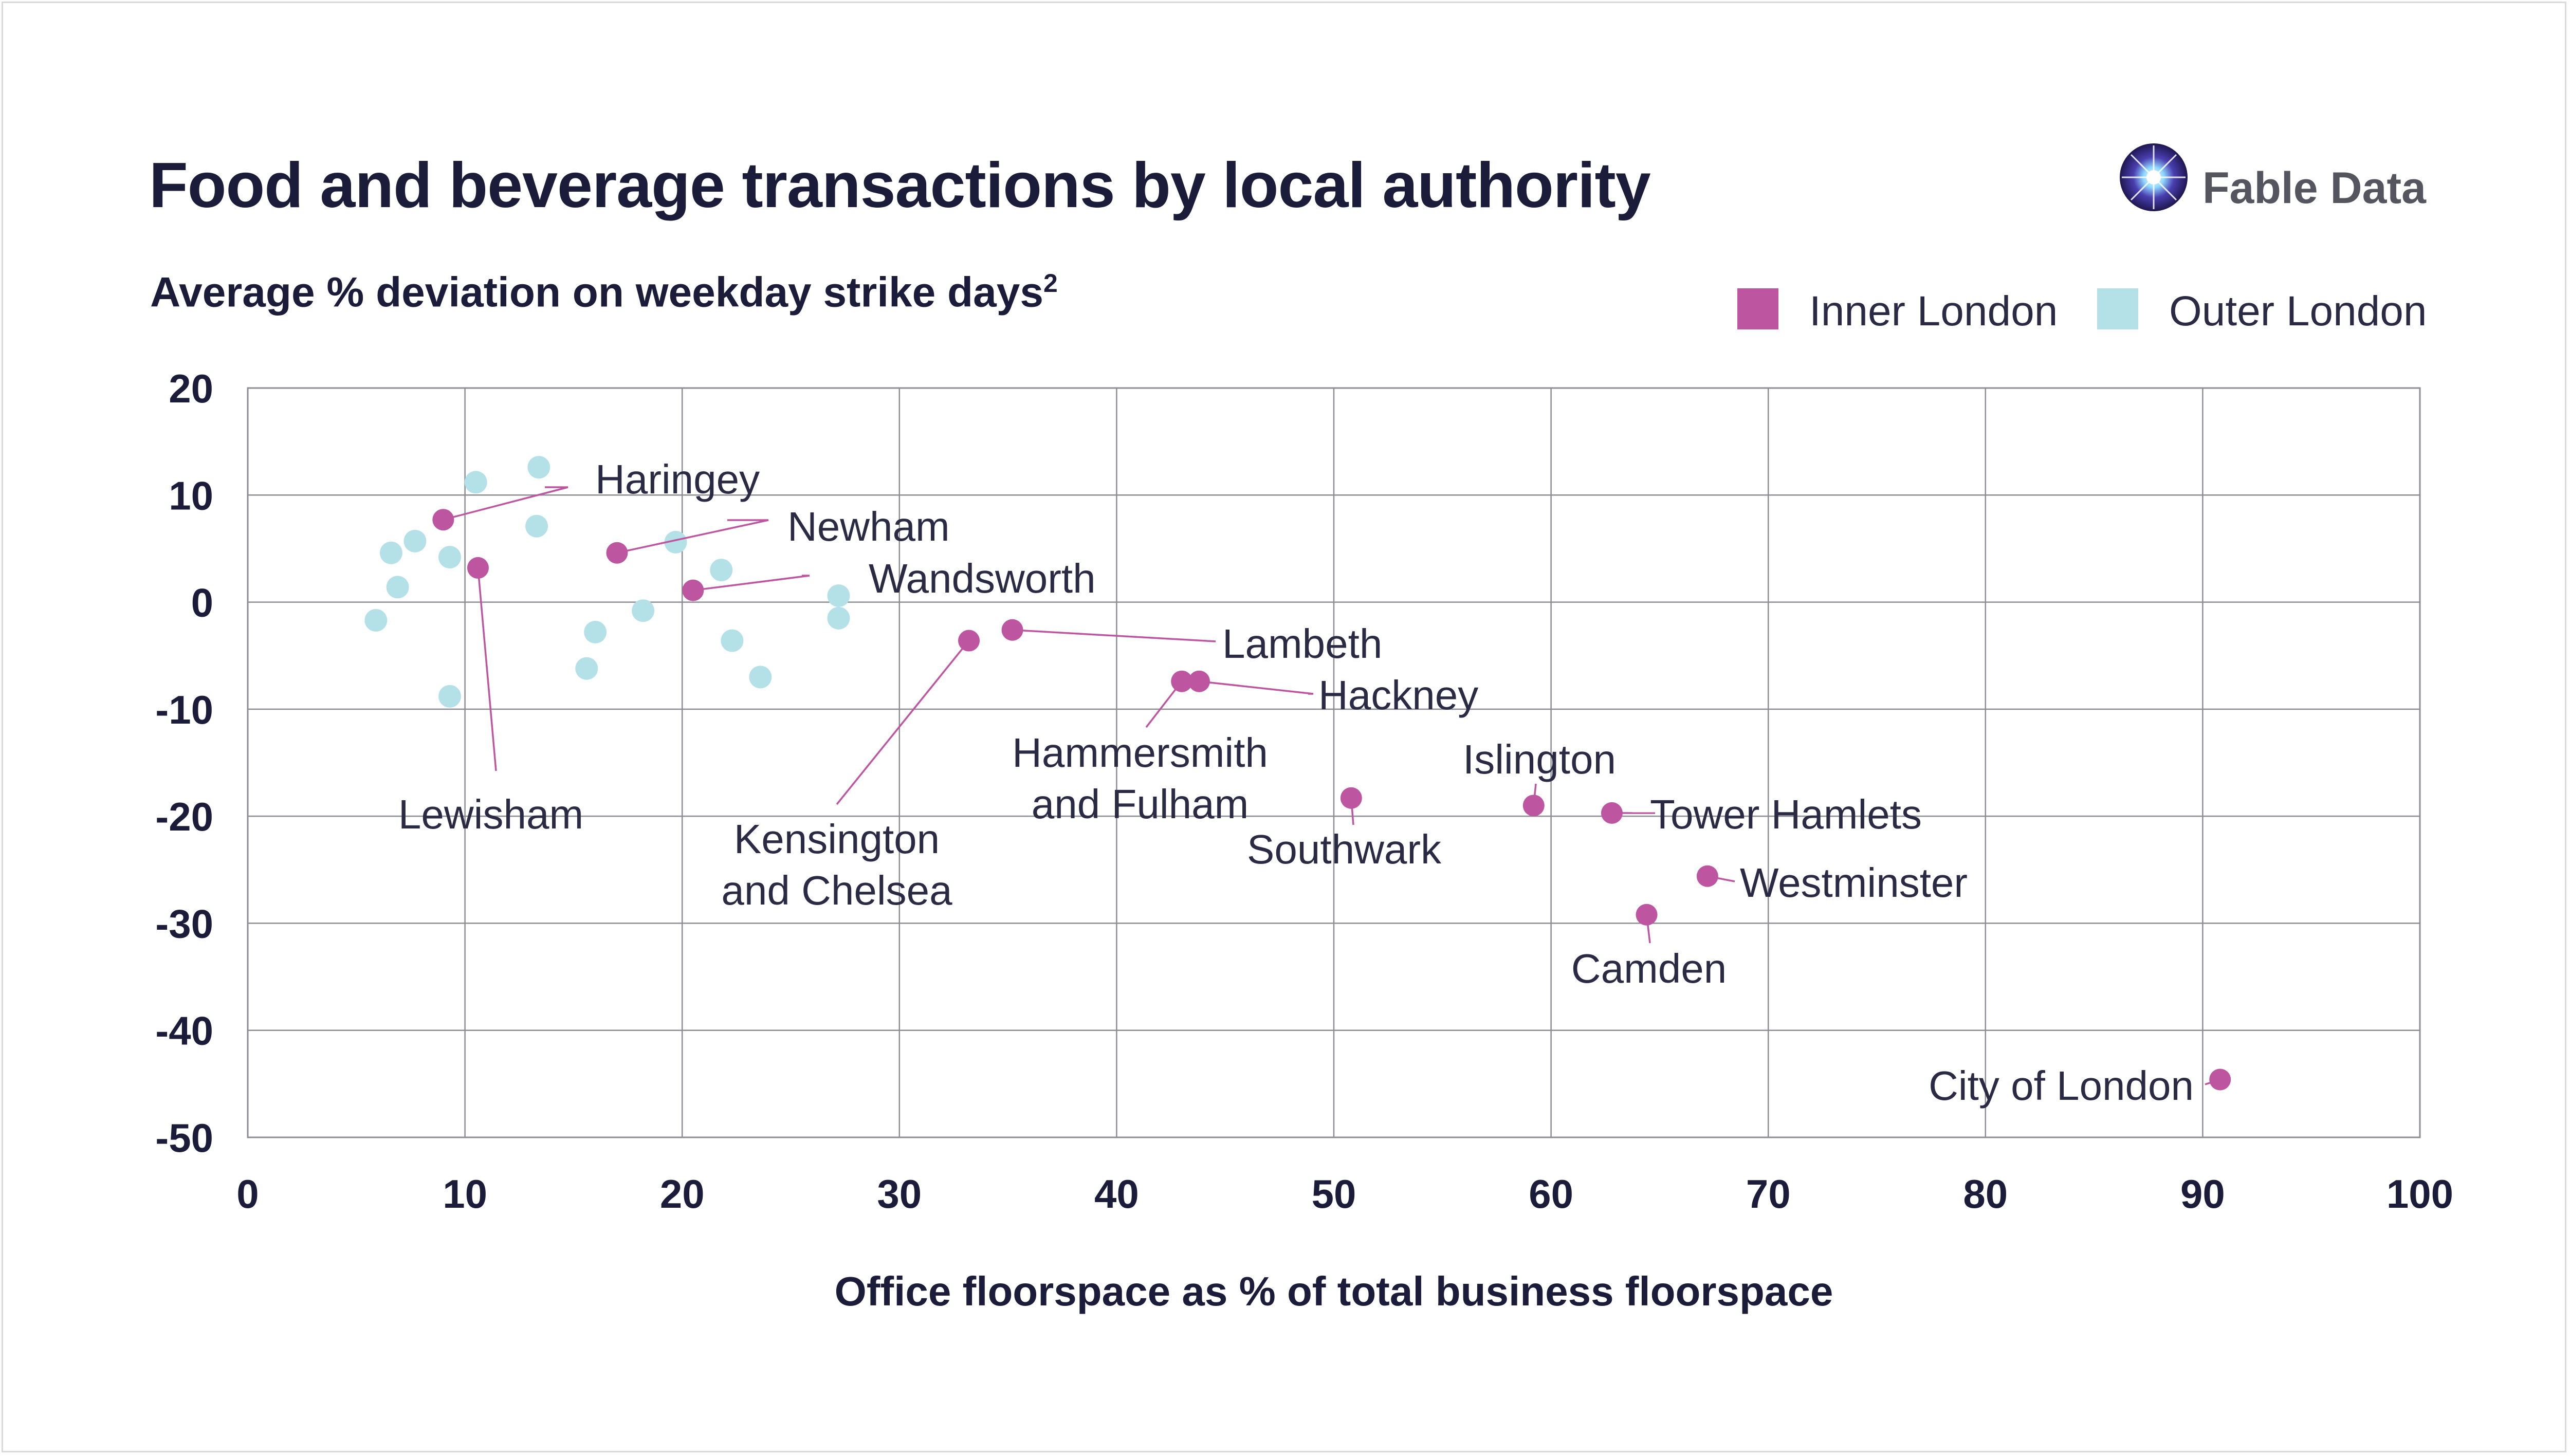 The image size is (2570, 1456). I want to click on x-tick-label: 70, so click(1769, 1194).